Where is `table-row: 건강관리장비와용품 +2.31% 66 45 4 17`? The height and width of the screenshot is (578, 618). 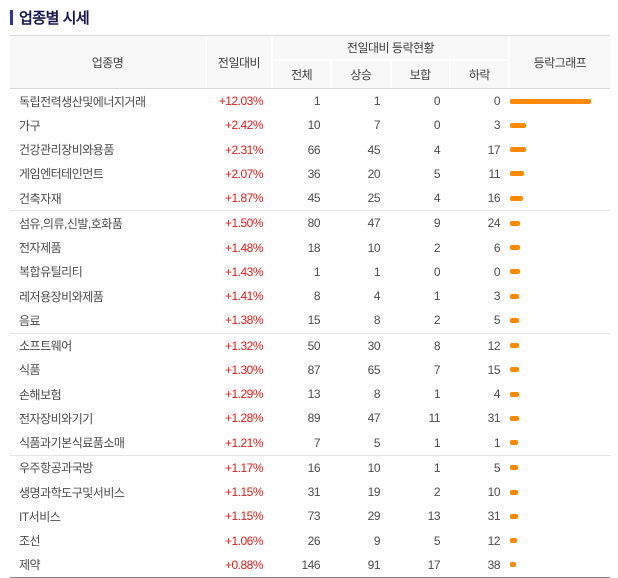 table-row: 건강관리장비와용품 +2.31% 66 45 4 17 is located at coordinates (310, 150).